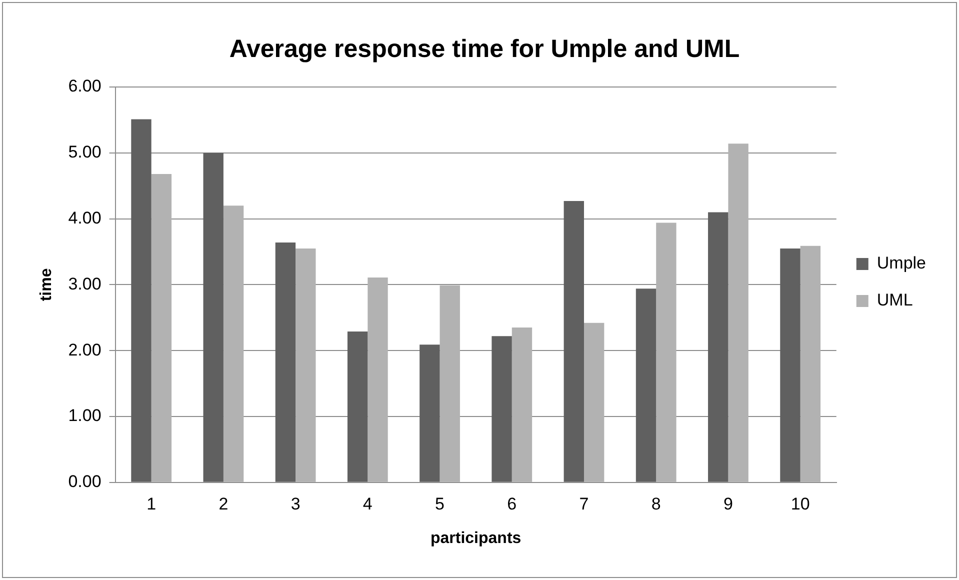  Describe the element at coordinates (367, 504) in the screenshot. I see `x-tick-label: 4` at that location.